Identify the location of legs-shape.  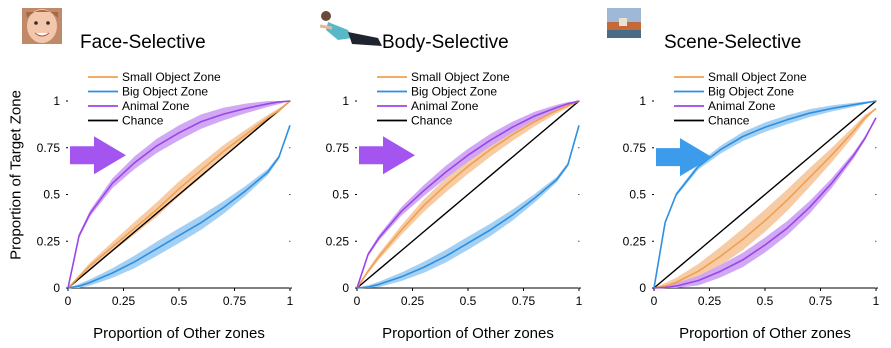
(365, 39).